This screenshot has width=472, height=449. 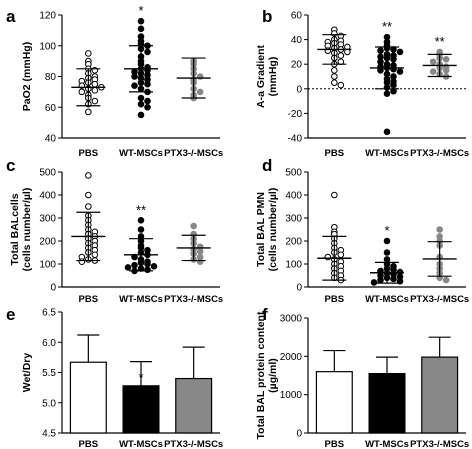 What do you see at coordinates (47, 242) in the screenshot?
I see `y-tick-label: 200` at bounding box center [47, 242].